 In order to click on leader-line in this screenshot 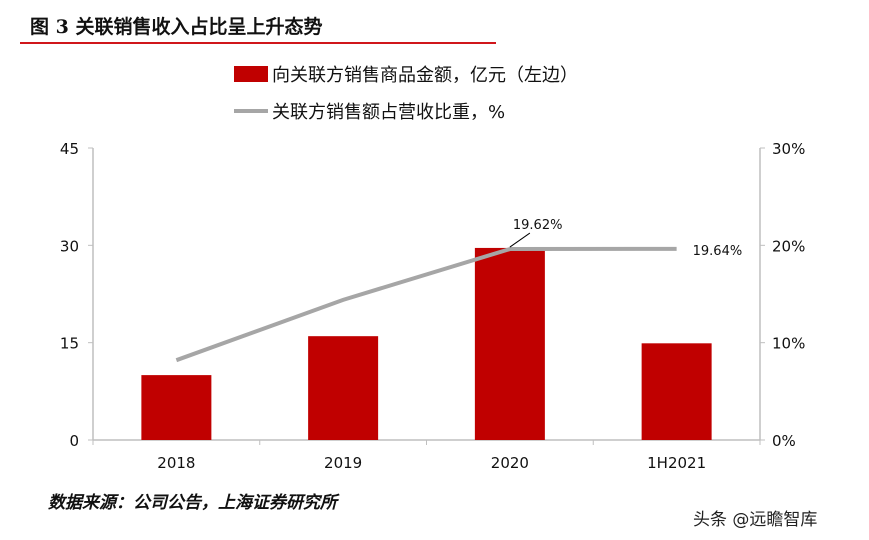, I will do `click(520, 240)`.